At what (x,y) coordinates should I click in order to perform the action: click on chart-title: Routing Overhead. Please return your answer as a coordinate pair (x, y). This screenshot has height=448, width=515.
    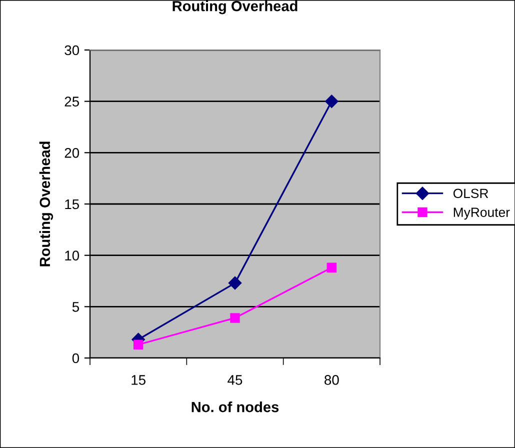
    Looking at the image, I should click on (235, 7).